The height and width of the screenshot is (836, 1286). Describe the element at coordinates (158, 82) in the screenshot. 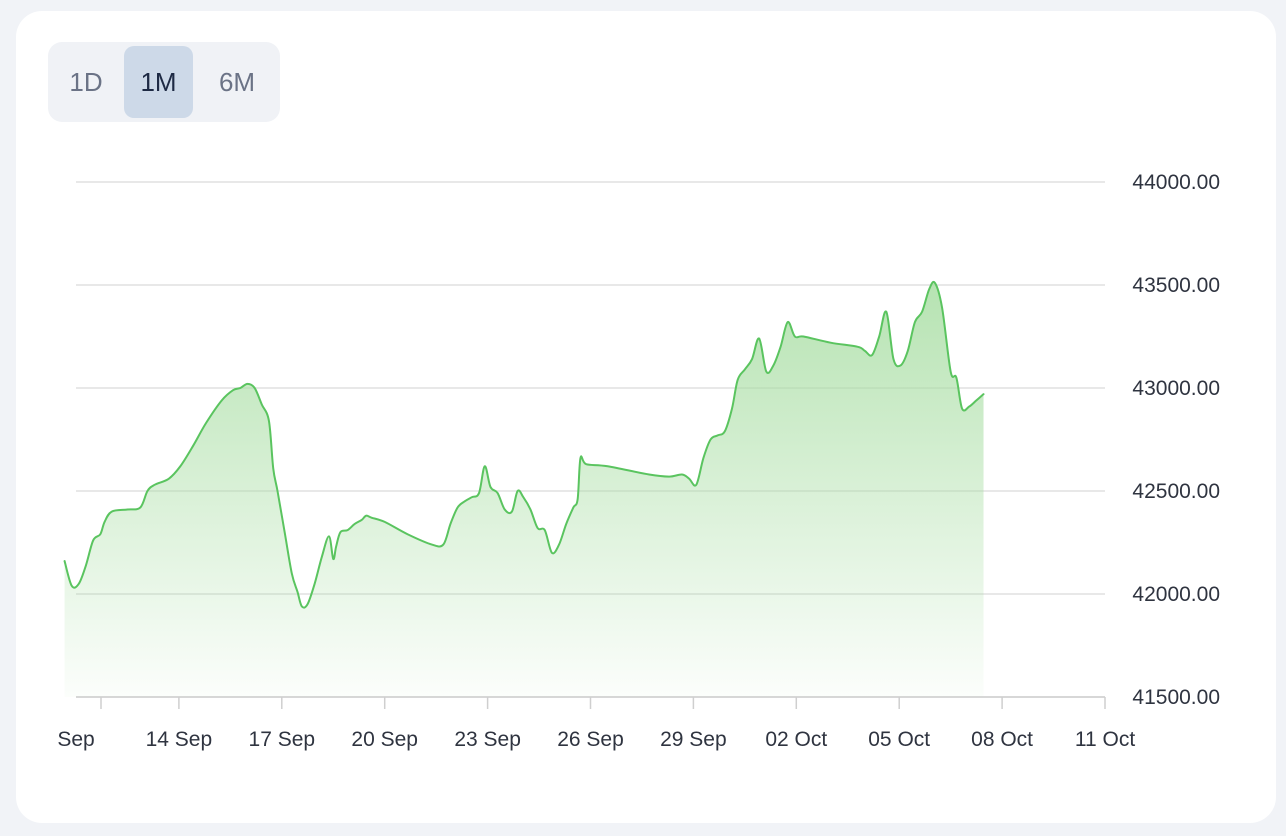

I see `range-button-1m: 1M` at that location.